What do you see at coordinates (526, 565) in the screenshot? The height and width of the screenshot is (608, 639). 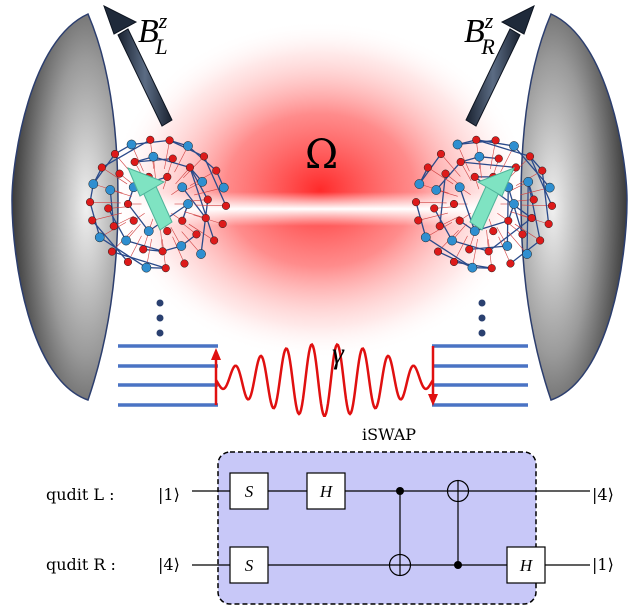 I see `h-gate-bottom: H` at bounding box center [526, 565].